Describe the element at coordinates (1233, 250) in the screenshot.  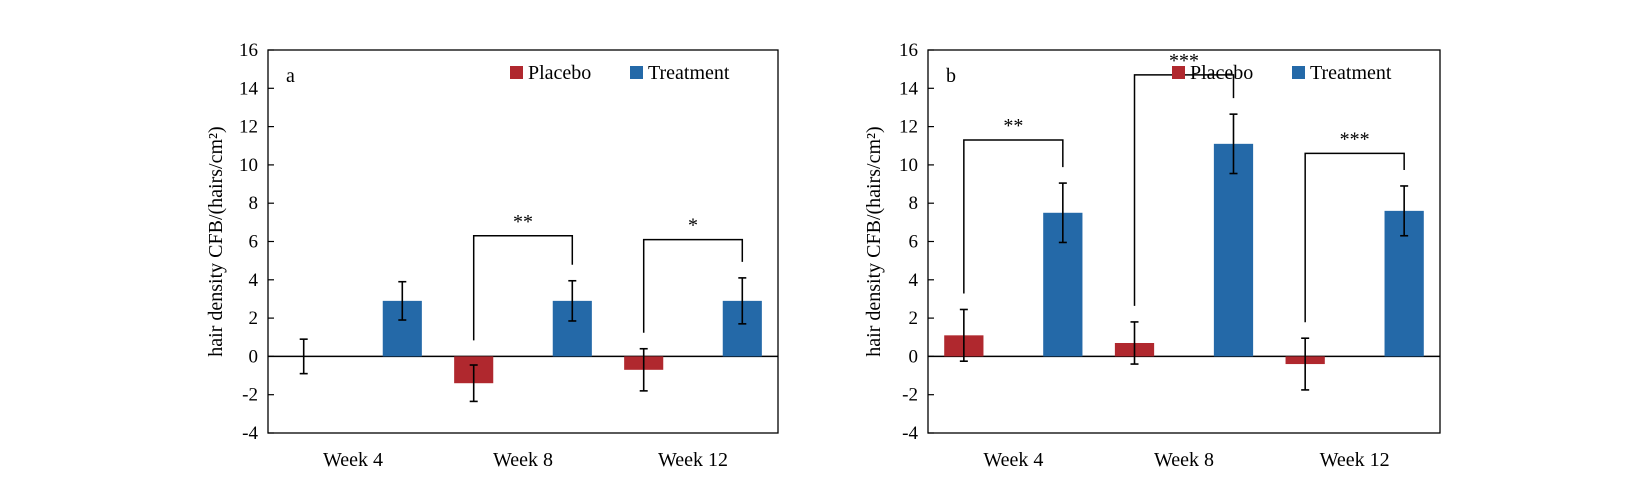
I see `bar-treatment` at that location.